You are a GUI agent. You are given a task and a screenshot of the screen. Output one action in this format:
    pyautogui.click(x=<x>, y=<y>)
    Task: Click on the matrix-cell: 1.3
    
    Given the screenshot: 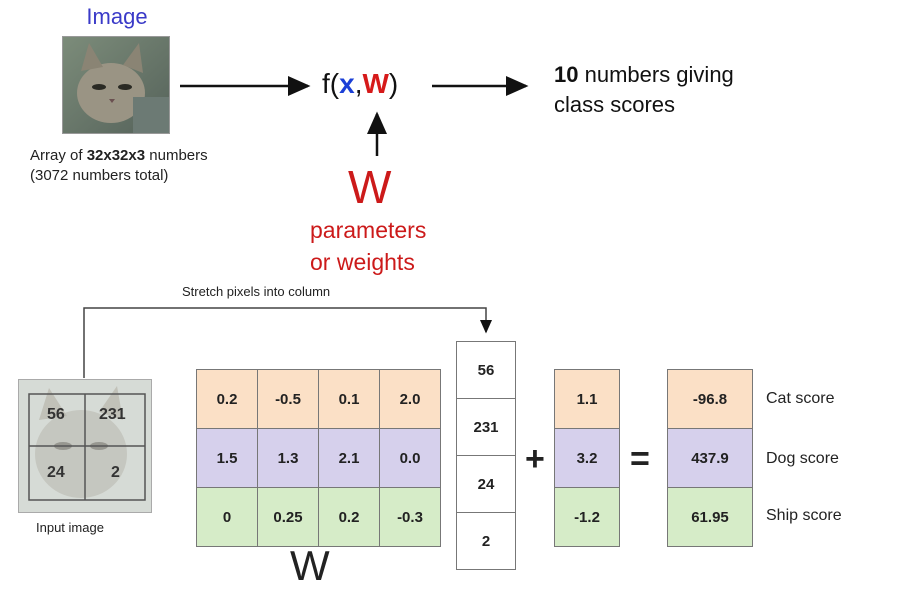 What is the action you would take?
    pyautogui.click(x=288, y=458)
    